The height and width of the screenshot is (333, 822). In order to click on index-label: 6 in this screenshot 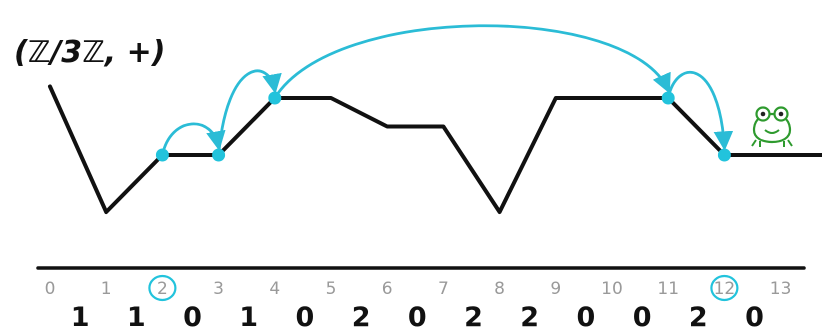, I will do `click(387, 289)`.